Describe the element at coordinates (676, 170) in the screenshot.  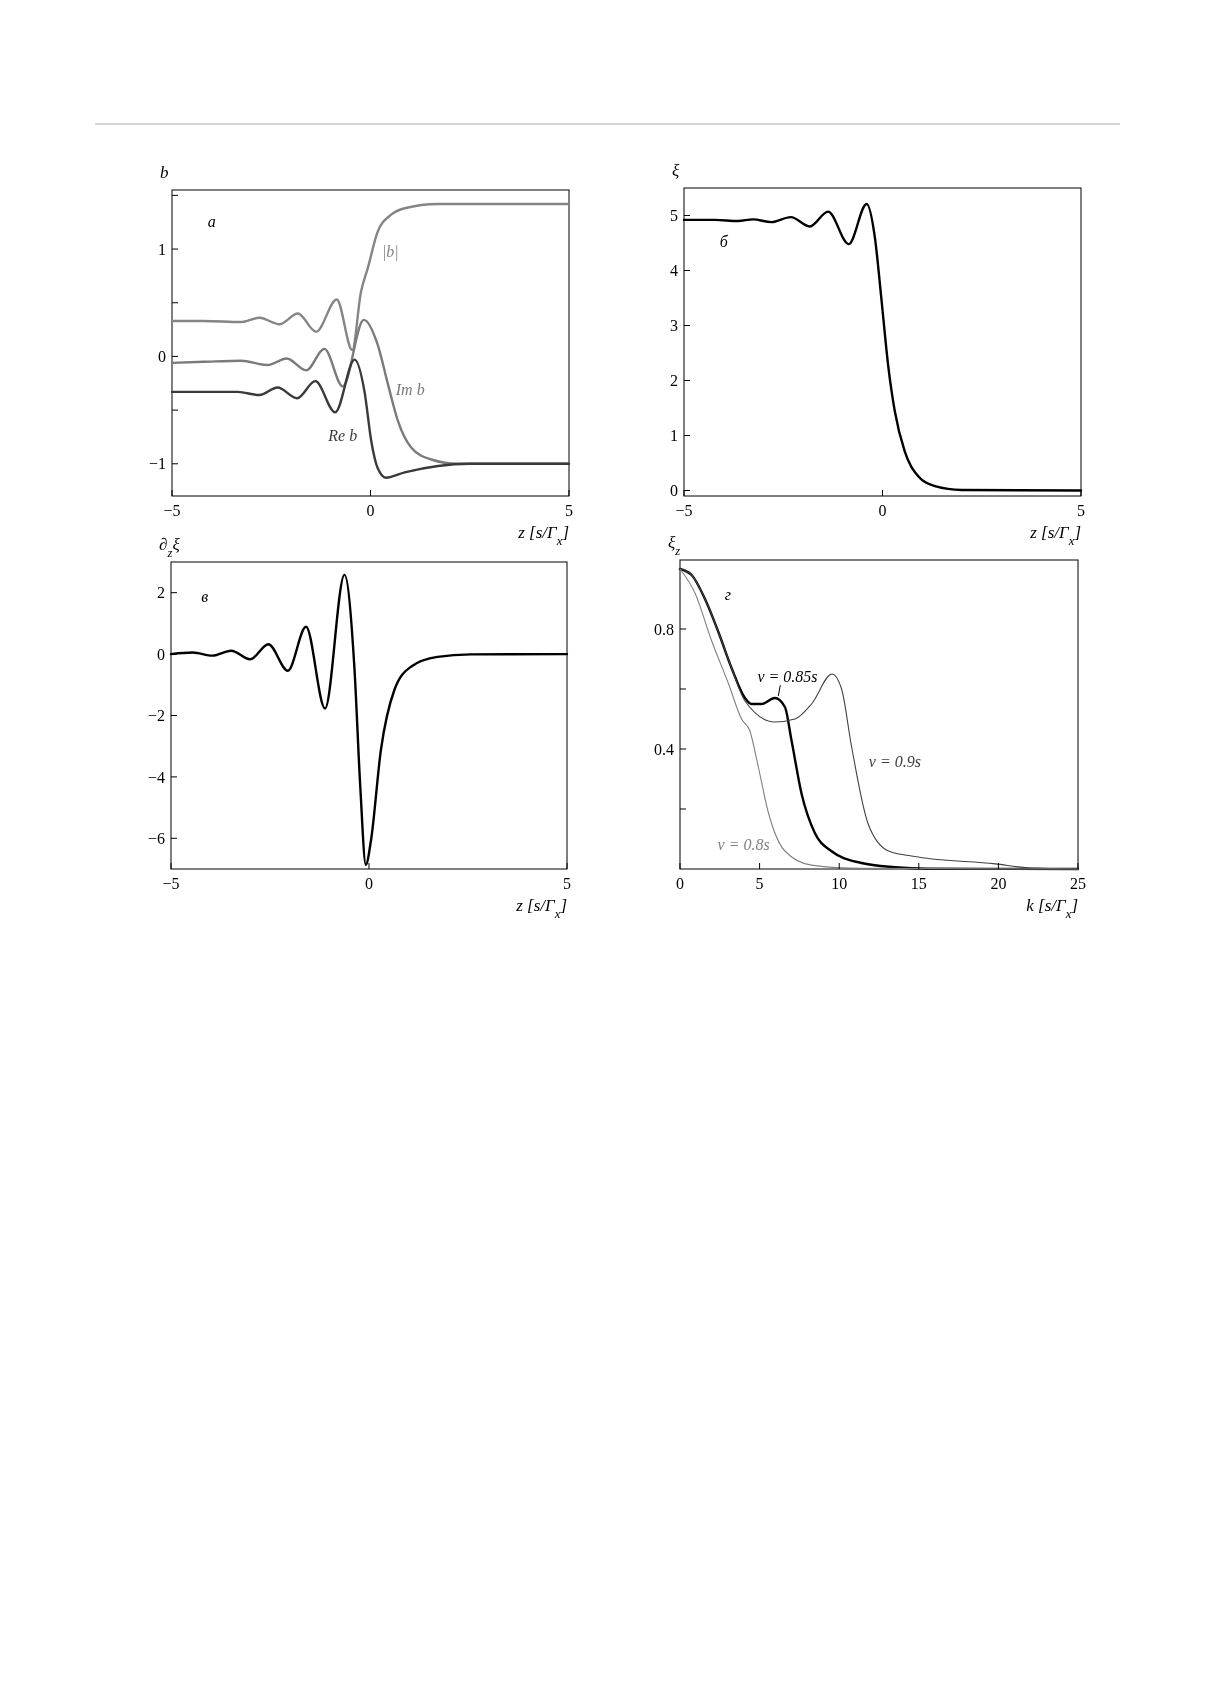
I see `y-axis-title: ξ` at that location.